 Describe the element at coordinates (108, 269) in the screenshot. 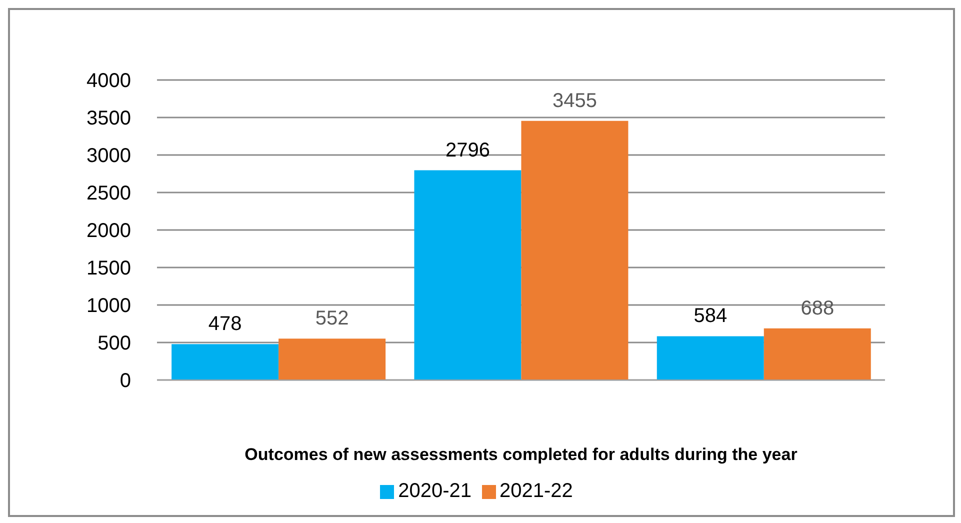

I see `y-tick-label: 1500` at that location.